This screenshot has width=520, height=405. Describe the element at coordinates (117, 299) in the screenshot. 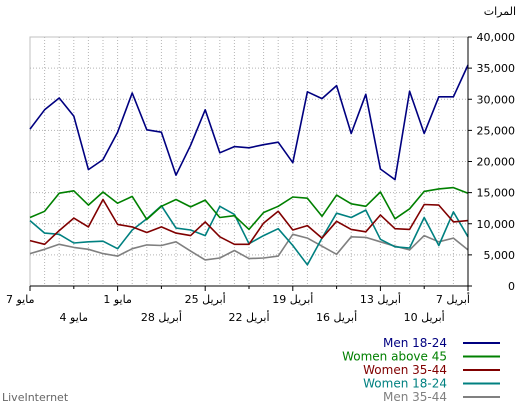

I see `x-tick-label: 1 مايو` at that location.